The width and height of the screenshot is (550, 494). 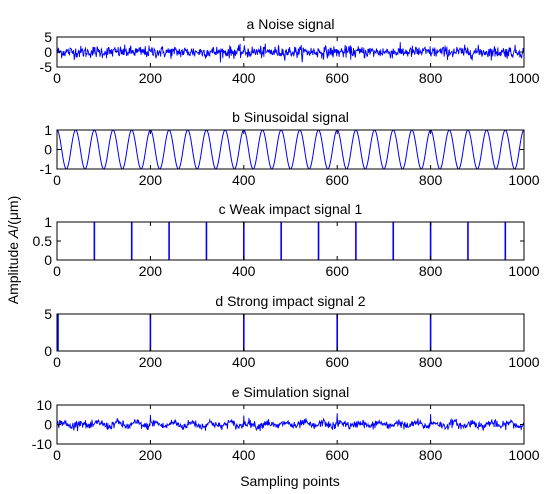 I want to click on panel-title: a Noise signal, so click(x=291, y=24).